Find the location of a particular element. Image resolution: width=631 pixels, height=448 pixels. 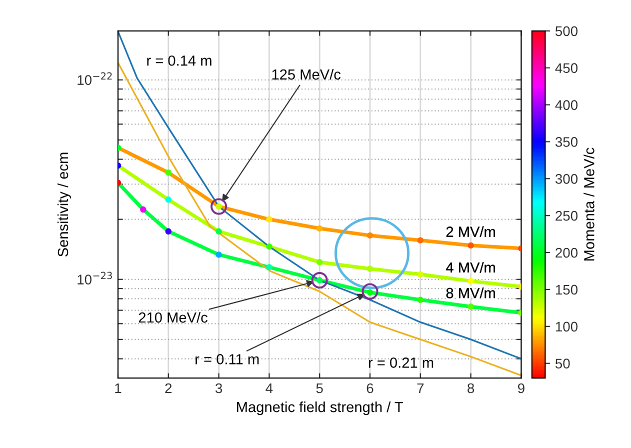

color-bar-label: 300 is located at coordinates (566, 179).